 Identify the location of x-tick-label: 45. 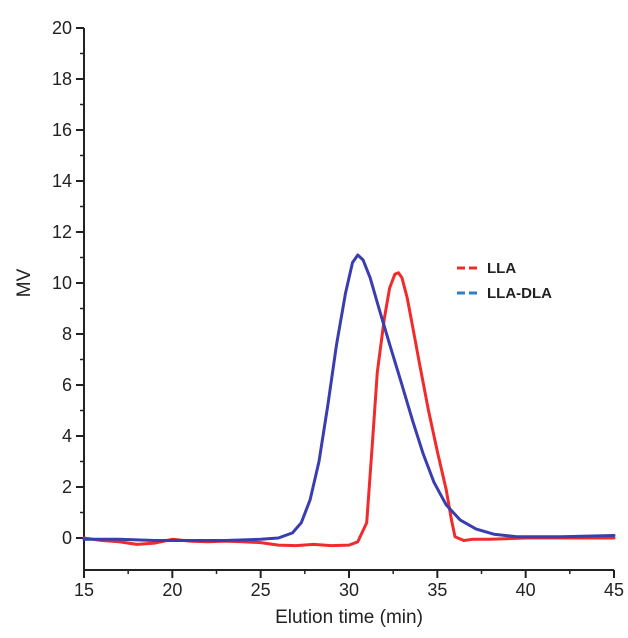
(614, 590).